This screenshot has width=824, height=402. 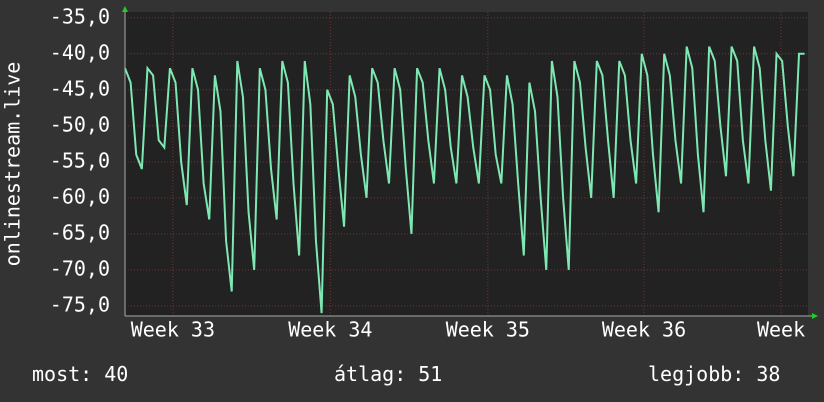 I want to click on footer-stat: most: 40, so click(x=80, y=374).